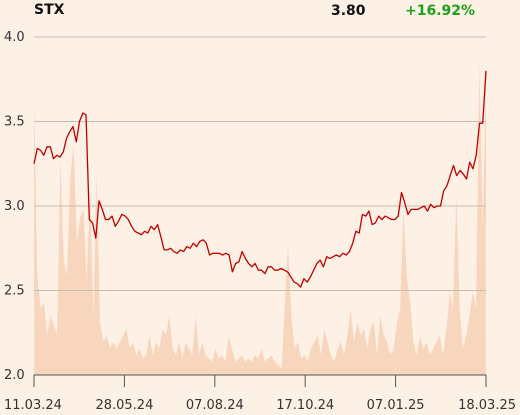  I want to click on price-change-percent: +16.92%, so click(440, 11).